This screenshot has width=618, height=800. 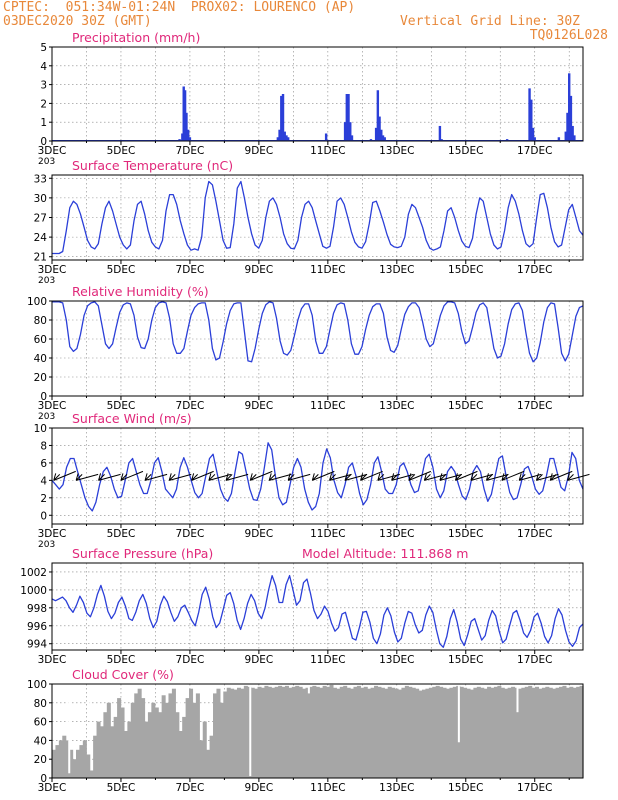 What do you see at coordinates (568, 35) in the screenshot?
I see `header-model-id: TQ0126L028` at bounding box center [568, 35].